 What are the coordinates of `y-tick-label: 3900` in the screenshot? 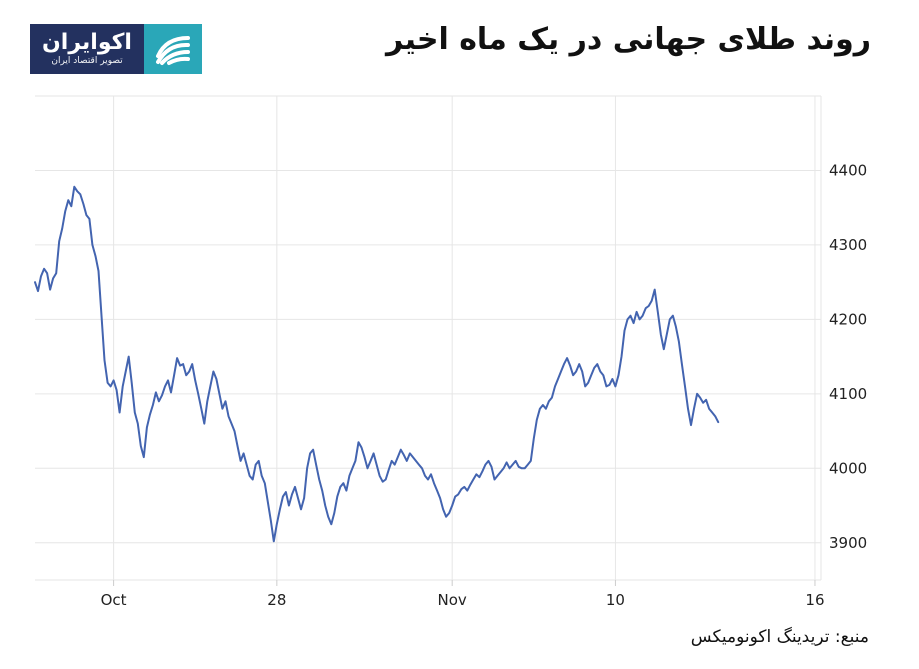 It's located at (848, 543).